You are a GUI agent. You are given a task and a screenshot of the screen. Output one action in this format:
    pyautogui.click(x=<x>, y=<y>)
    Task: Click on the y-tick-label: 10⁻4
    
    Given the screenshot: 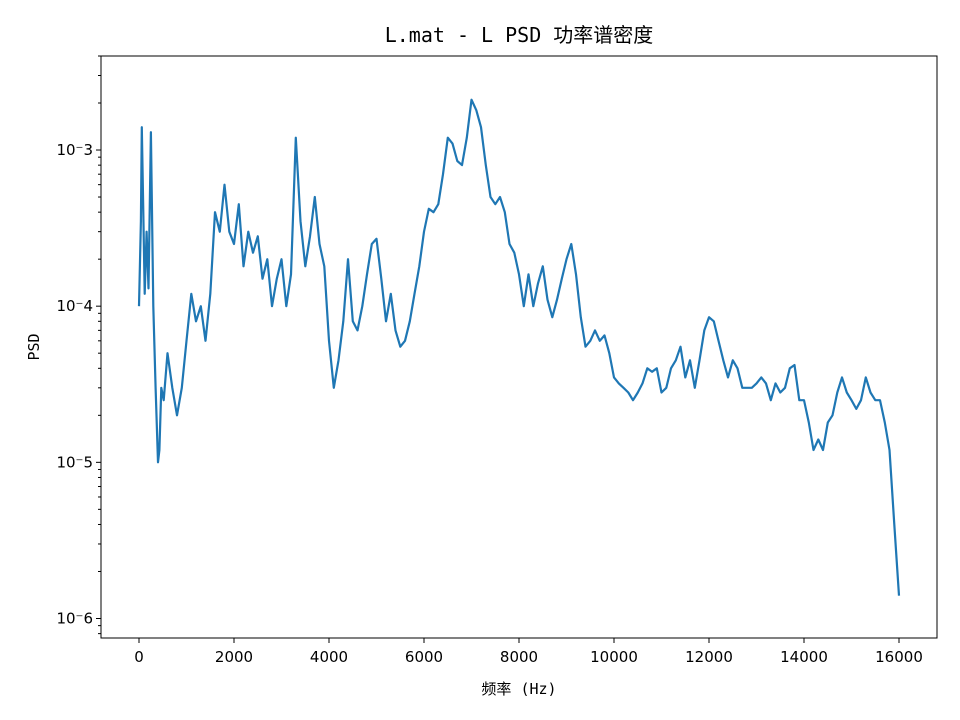 What is the action you would take?
    pyautogui.click(x=74, y=306)
    